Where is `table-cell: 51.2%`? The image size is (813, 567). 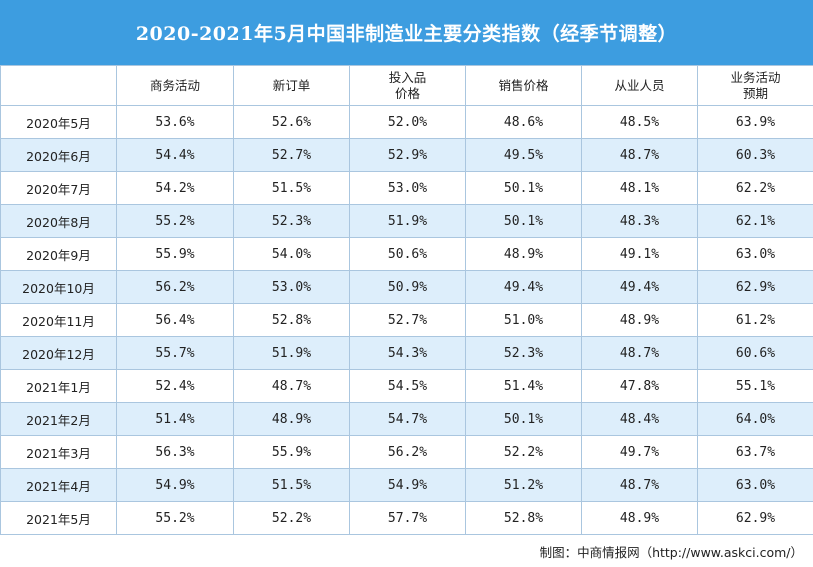
table-cell: 51.2% is located at coordinates (523, 485).